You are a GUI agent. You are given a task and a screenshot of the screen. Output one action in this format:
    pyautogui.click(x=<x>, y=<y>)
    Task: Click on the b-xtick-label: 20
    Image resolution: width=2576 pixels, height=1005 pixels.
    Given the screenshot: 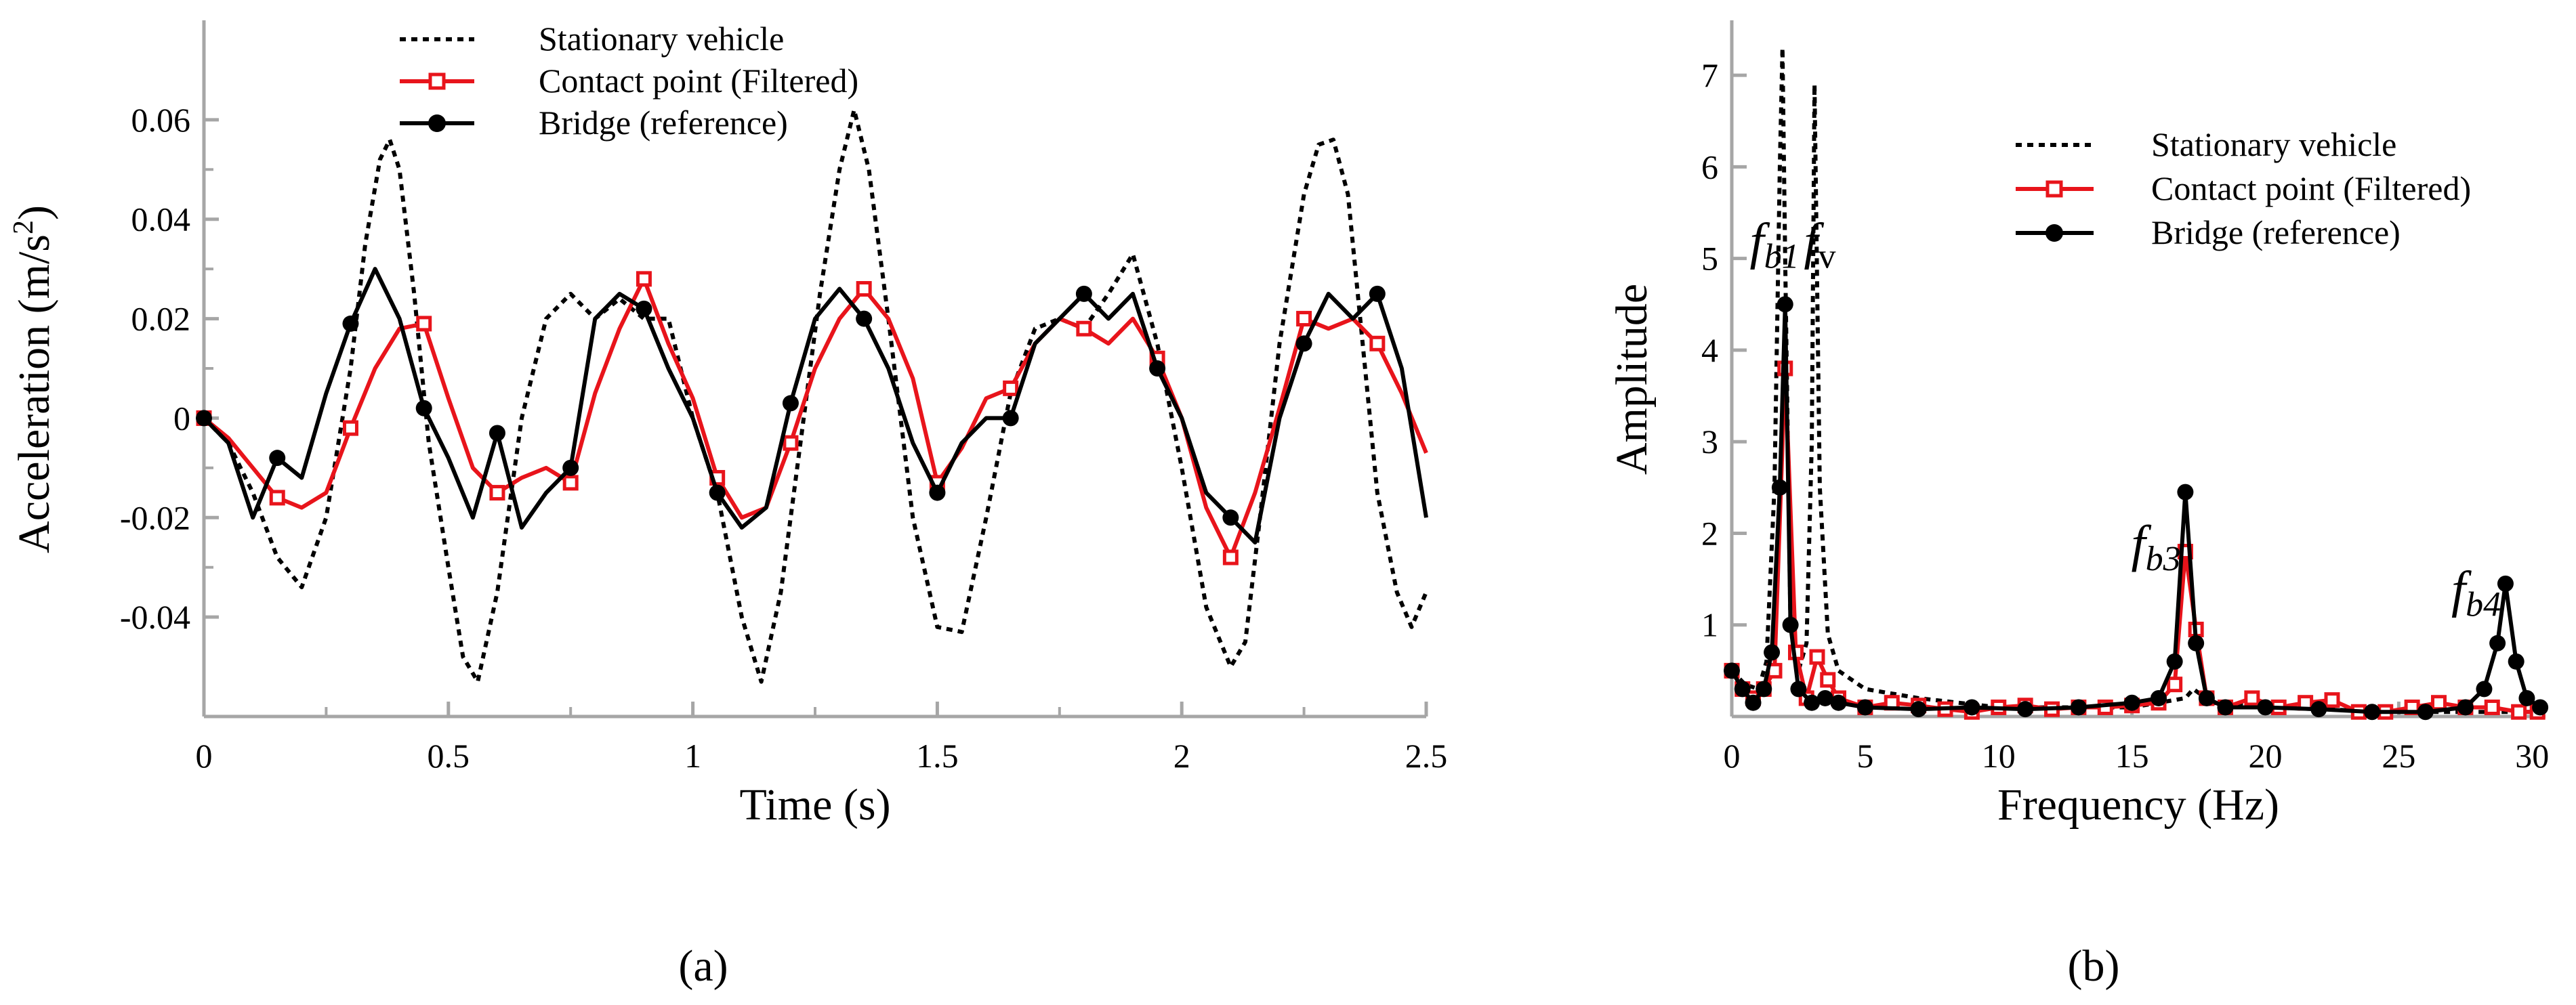 What is the action you would take?
    pyautogui.click(x=2266, y=756)
    